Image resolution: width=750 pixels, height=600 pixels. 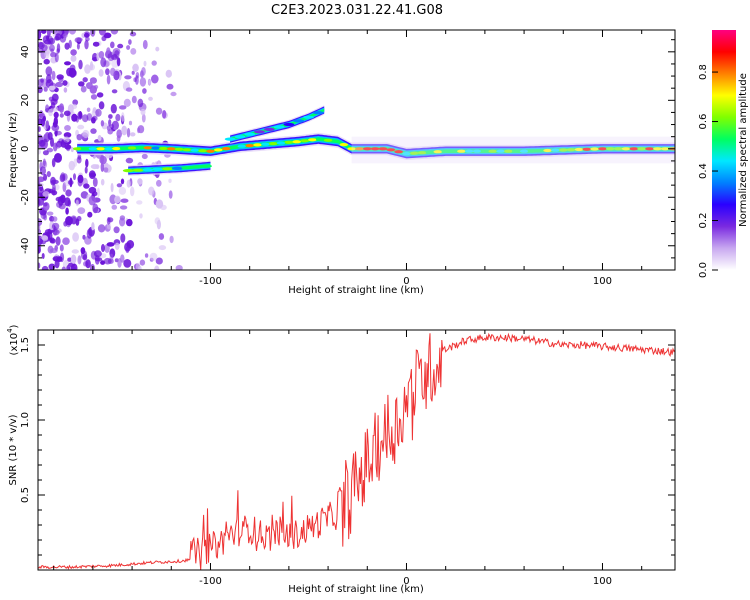 I want to click on snr-xtick-label: 100, so click(x=602, y=581).